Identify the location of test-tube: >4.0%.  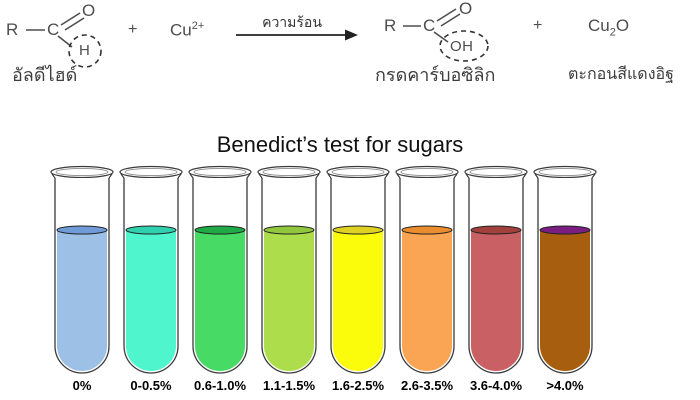
(565, 278).